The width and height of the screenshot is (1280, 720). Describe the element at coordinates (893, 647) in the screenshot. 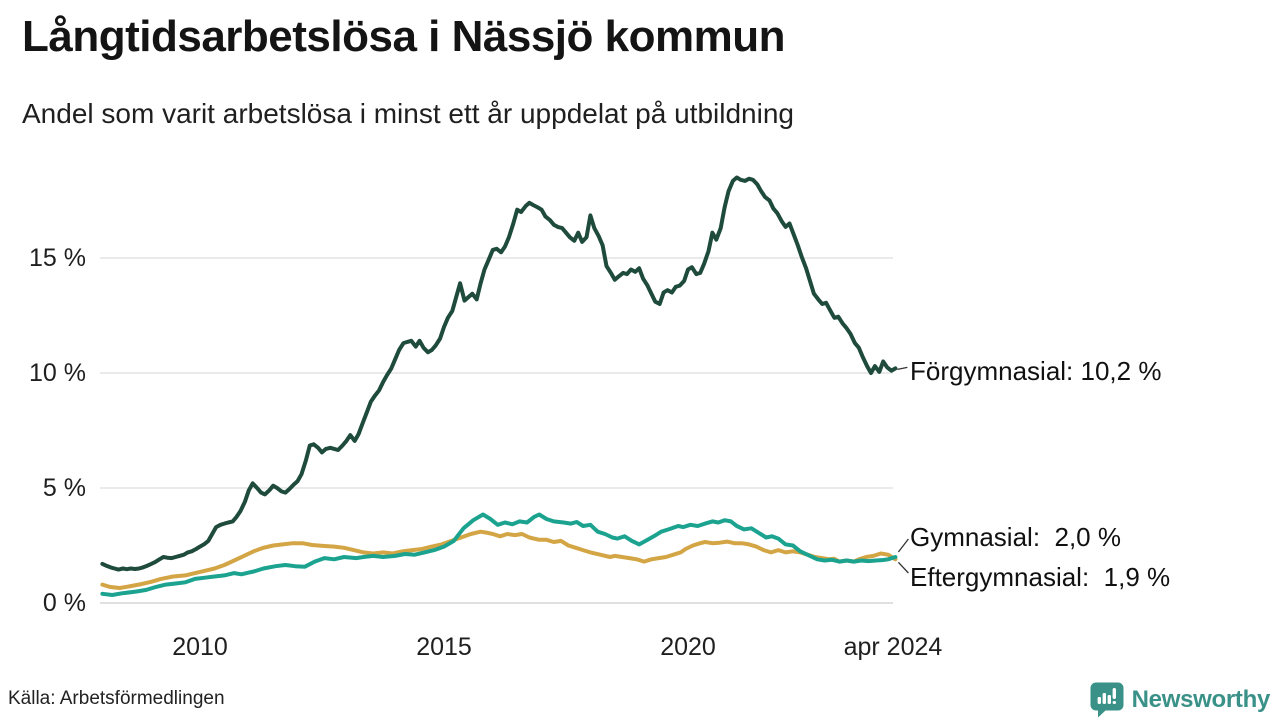

I see `x-tick-apr-2024: apr 2024` at that location.